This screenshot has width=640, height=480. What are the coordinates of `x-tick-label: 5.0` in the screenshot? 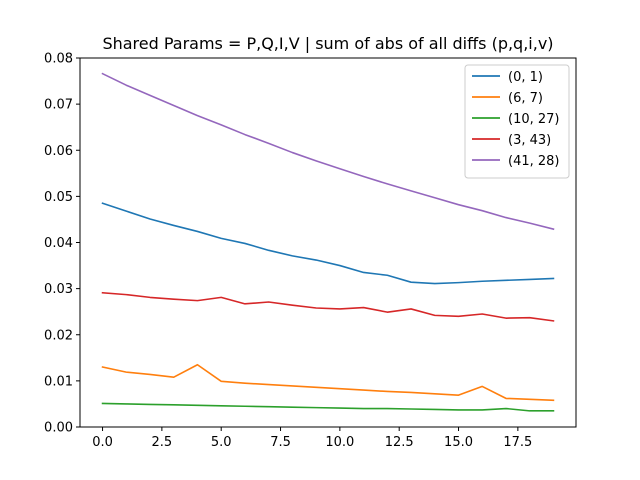 It's located at (221, 442).